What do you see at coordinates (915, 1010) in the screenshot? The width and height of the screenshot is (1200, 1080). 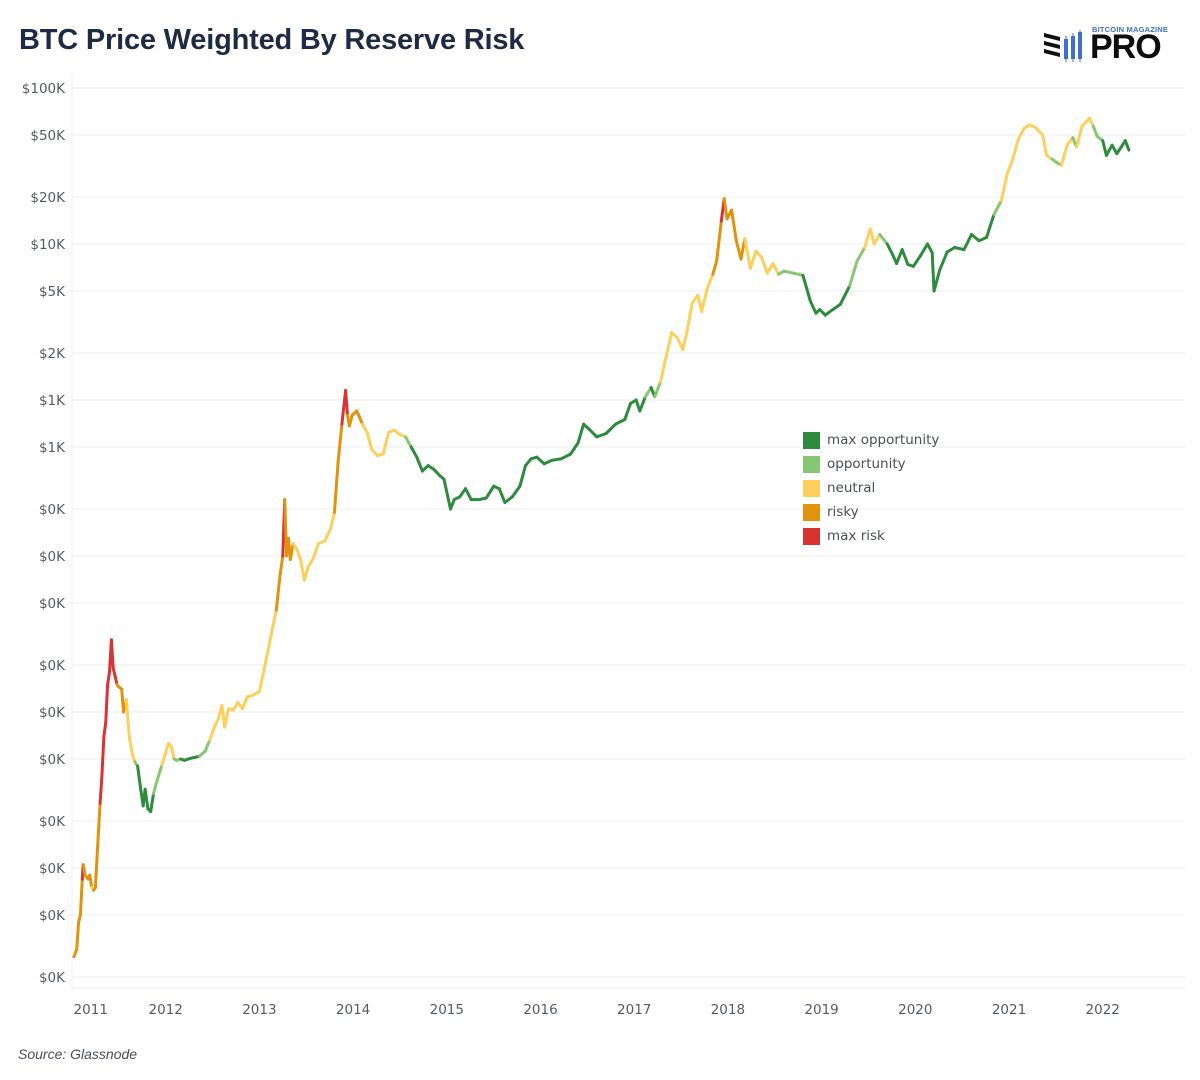 I see `x-tick-label: 2020` at bounding box center [915, 1010].